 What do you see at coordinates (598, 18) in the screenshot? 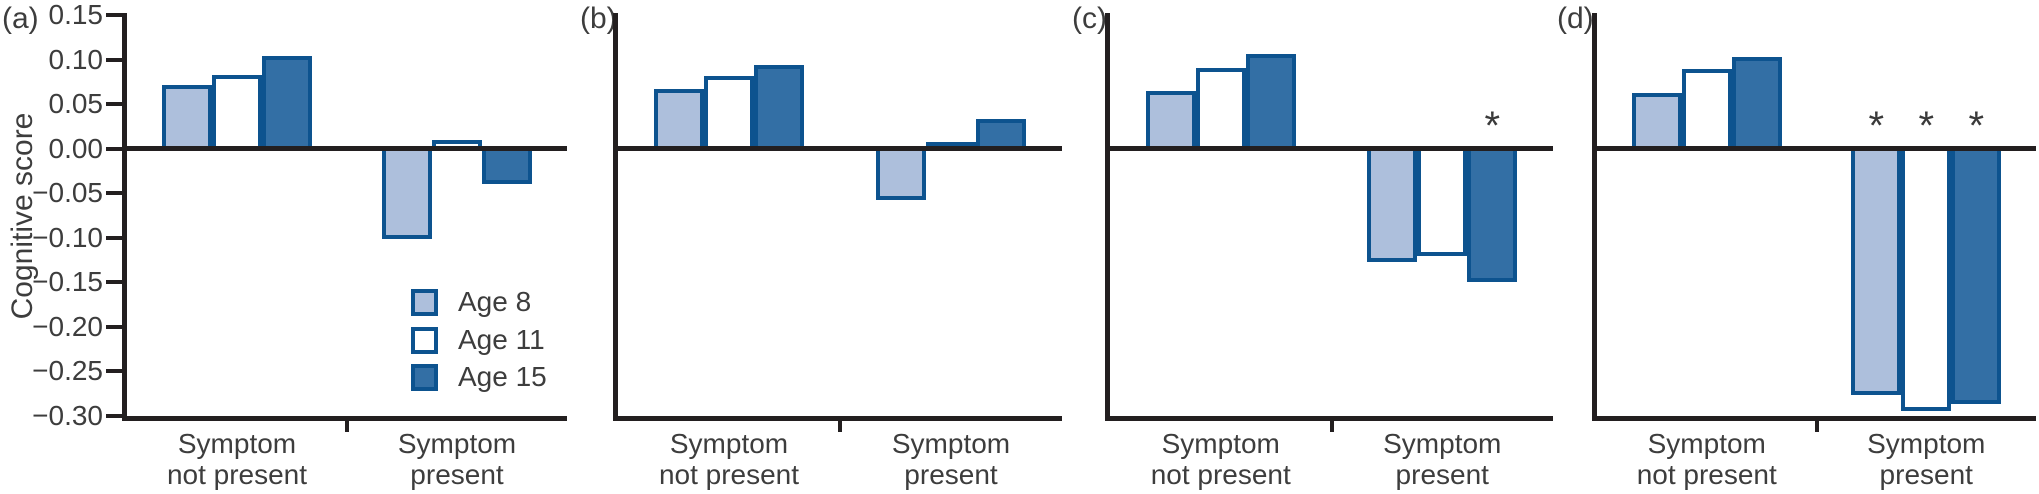
I see `panel-letter-label: (b)` at bounding box center [598, 18].